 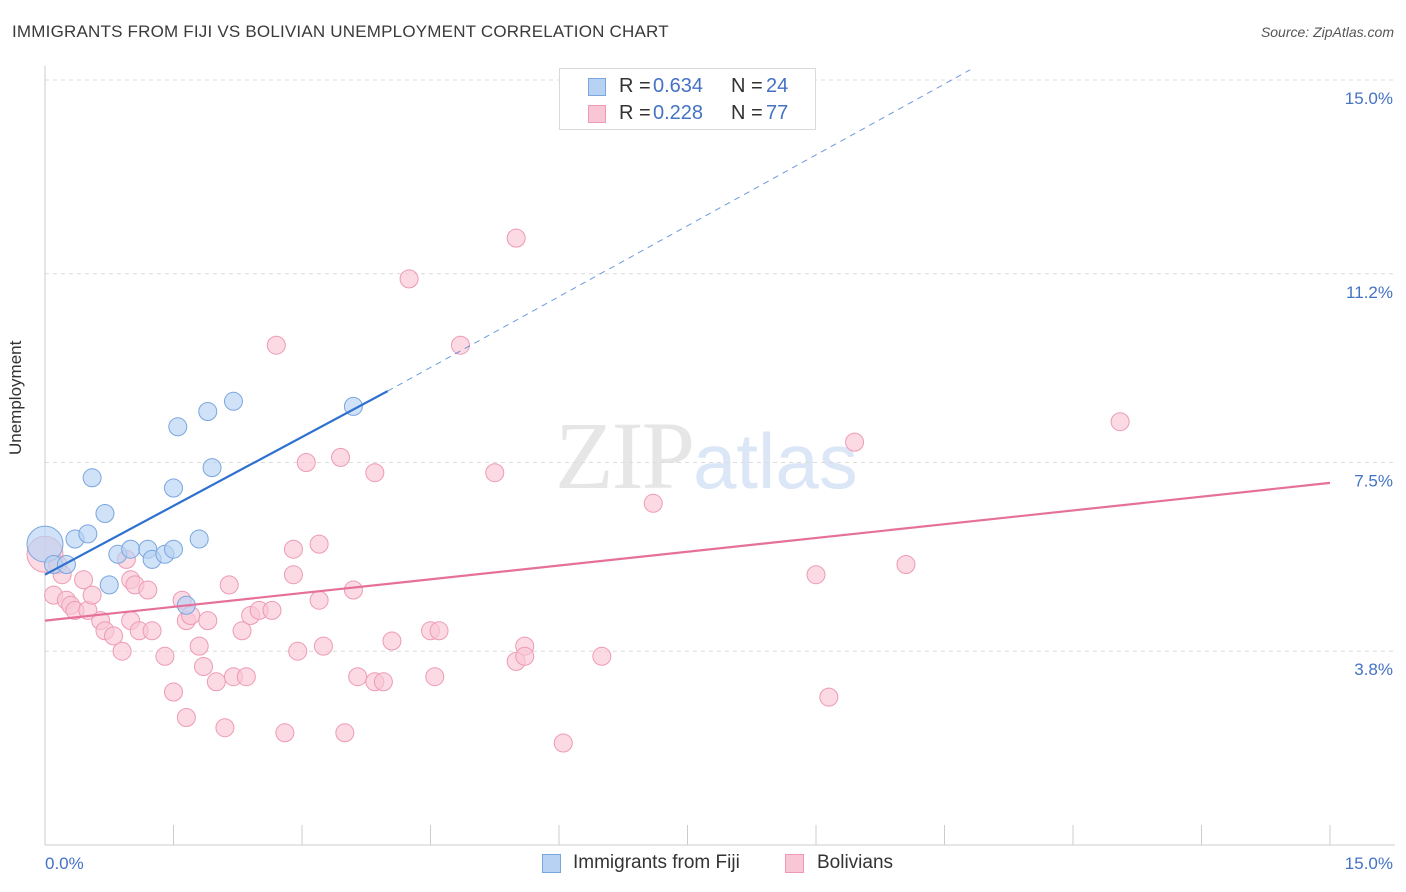 I want to click on legend-fiji-swatch, so click(x=551, y=863).